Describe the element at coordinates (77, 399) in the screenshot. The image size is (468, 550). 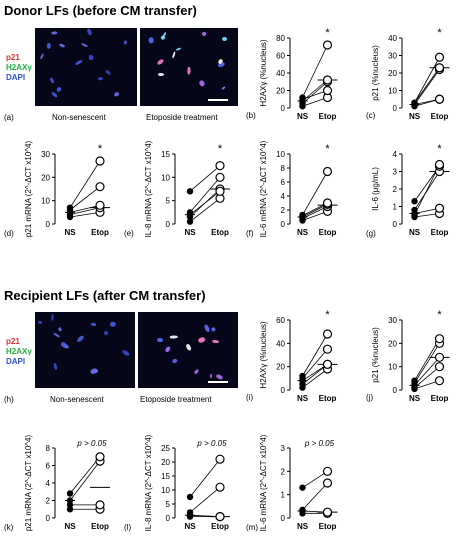
I see `recipient-left-label: Non-senescent` at that location.